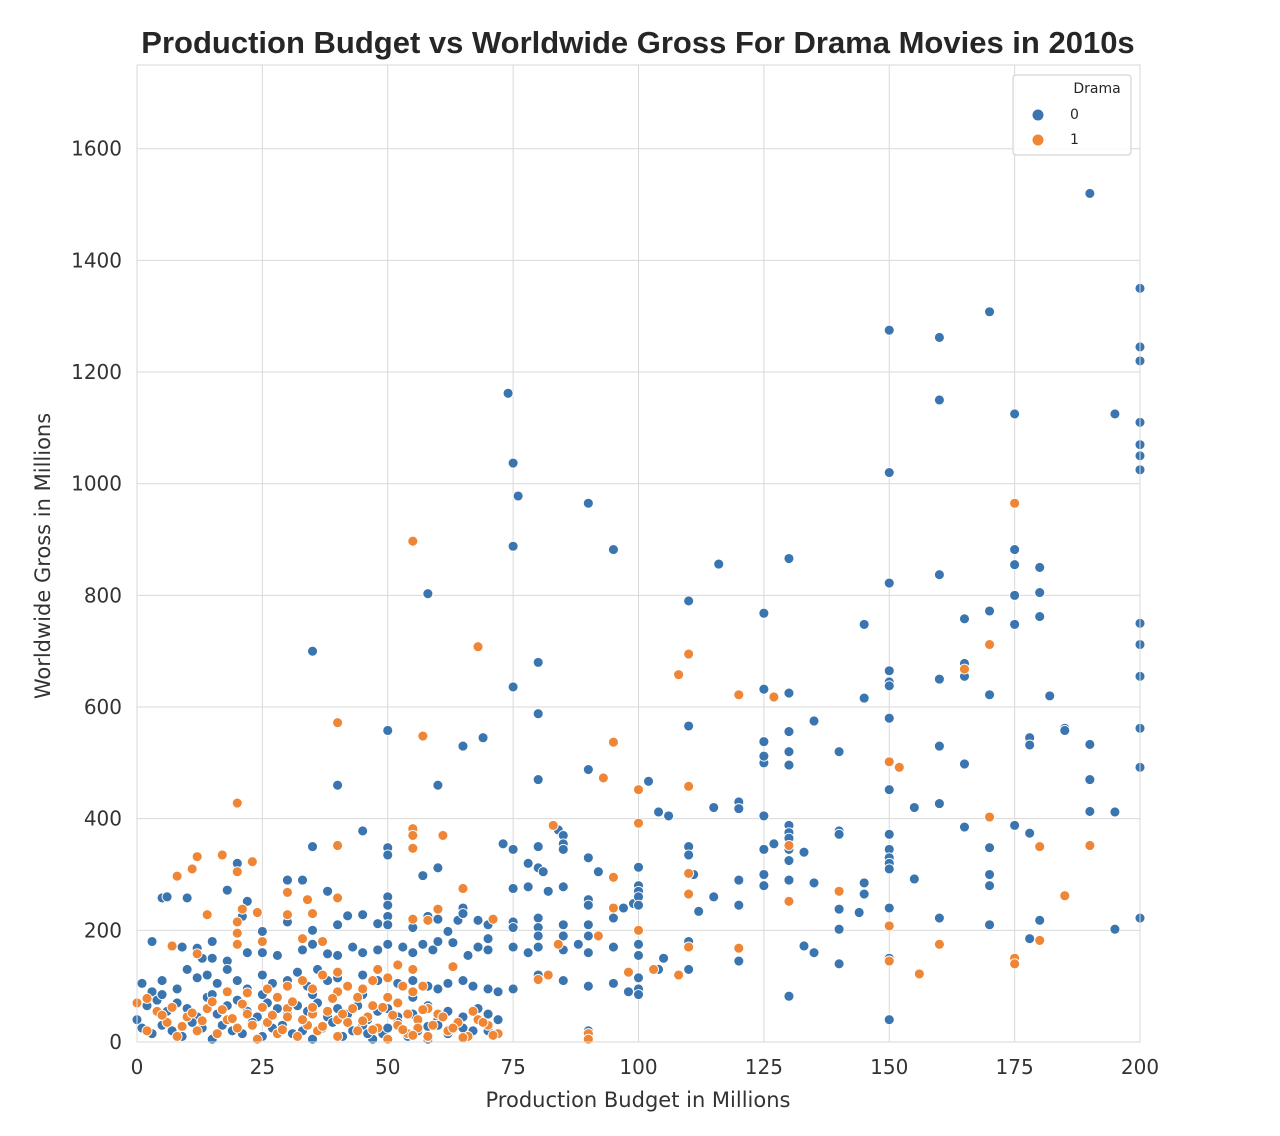  Describe the element at coordinates (1072, 115) in the screenshot. I see `legend: Drama 0 1` at that location.